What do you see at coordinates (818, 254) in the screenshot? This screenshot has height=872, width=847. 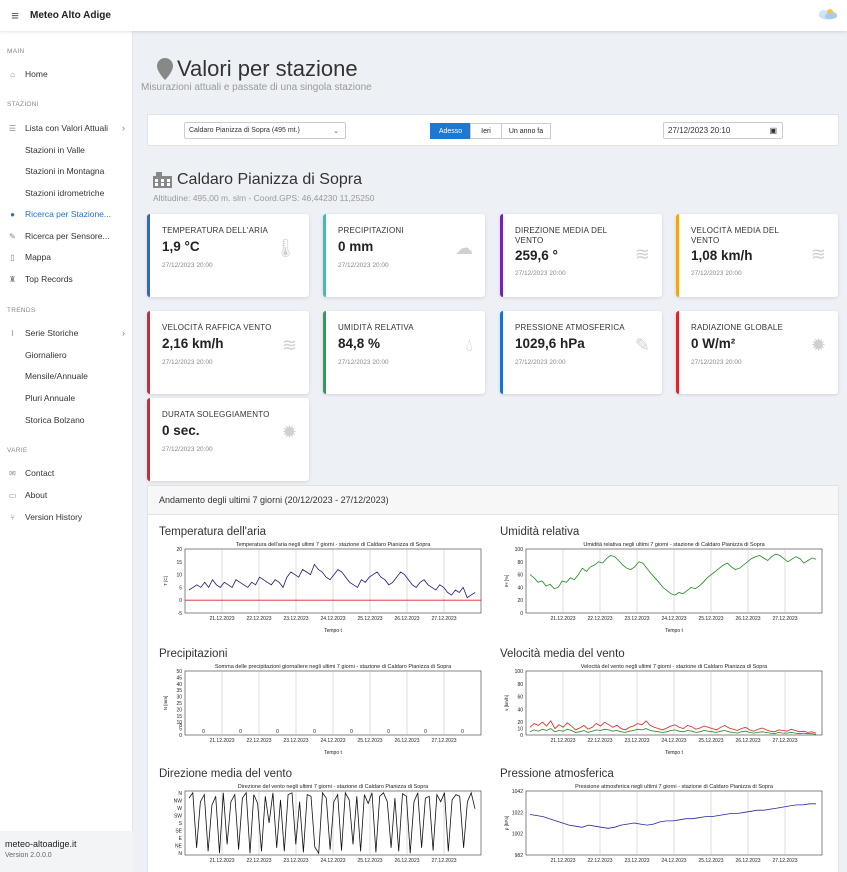 I see `wind-icon: ≋` at bounding box center [818, 254].